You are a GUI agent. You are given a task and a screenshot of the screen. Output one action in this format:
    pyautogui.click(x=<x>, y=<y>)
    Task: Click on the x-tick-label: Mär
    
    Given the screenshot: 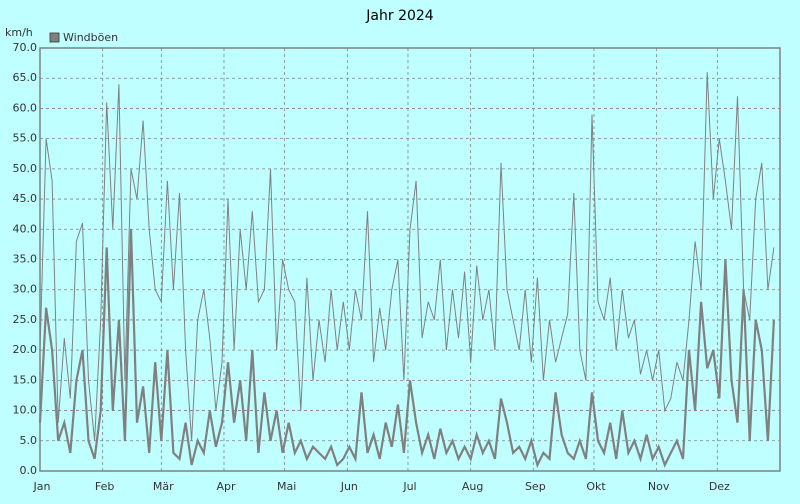 What is the action you would take?
    pyautogui.click(x=163, y=486)
    